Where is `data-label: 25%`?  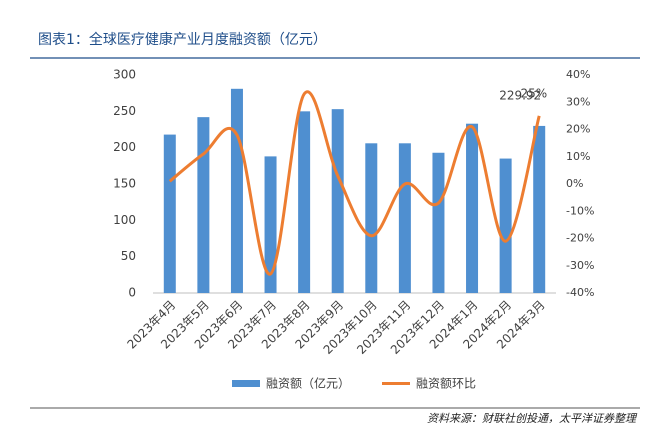
data-label: 25% is located at coordinates (534, 93).